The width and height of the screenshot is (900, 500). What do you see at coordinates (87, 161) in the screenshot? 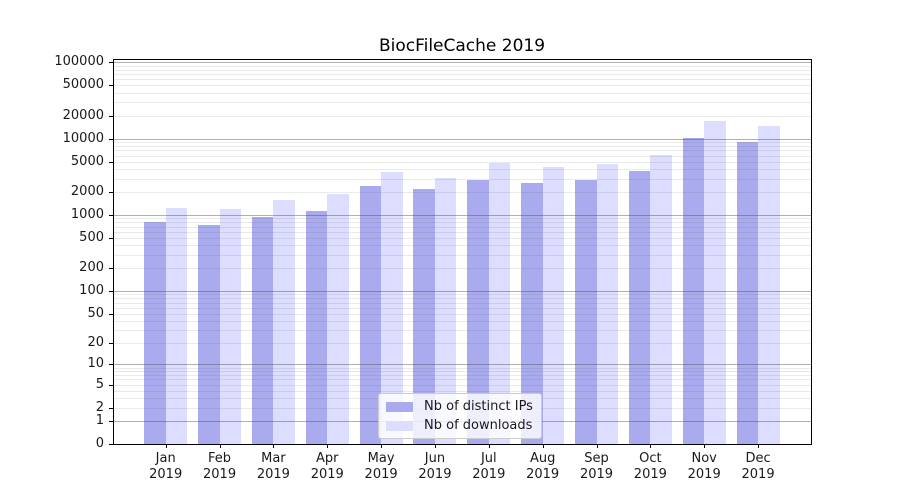
I see `y-axis-tick-label: 5000` at bounding box center [87, 161].